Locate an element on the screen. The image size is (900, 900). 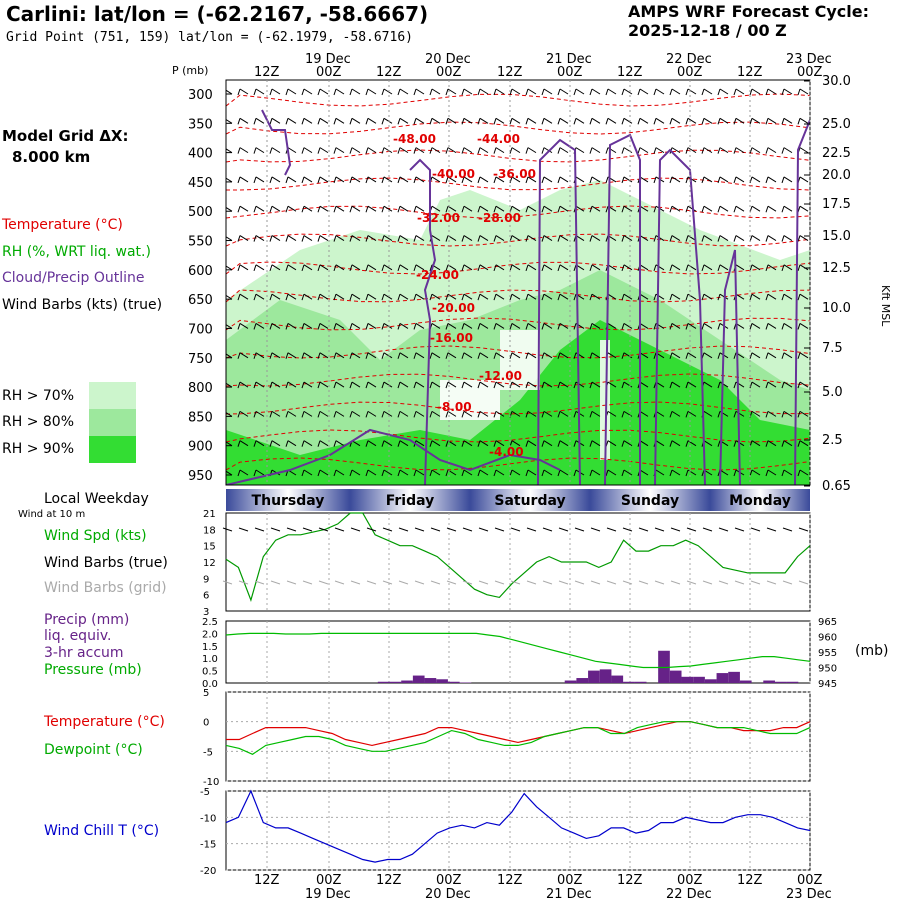
temperature-contour is located at coordinates (518, 324).